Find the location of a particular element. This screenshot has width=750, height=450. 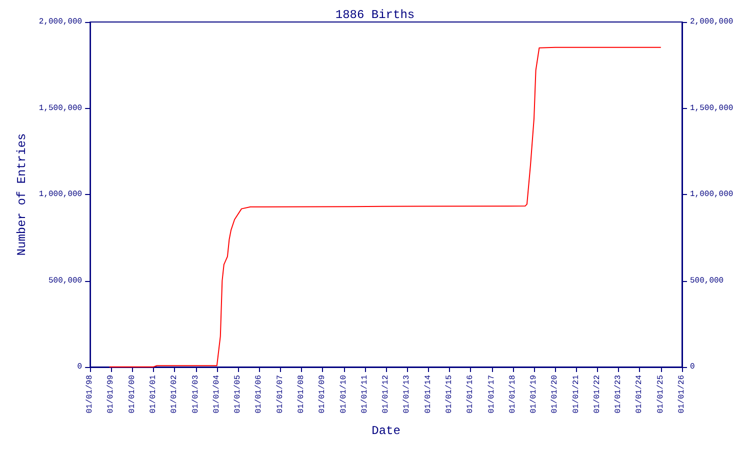

x-tick-label: 01/01/14 is located at coordinates (428, 394).